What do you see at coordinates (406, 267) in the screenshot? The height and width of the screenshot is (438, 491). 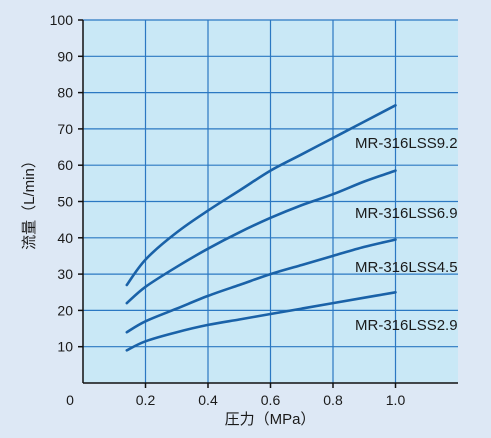 I see `series-label: MR-316LSS4.5` at bounding box center [406, 267].